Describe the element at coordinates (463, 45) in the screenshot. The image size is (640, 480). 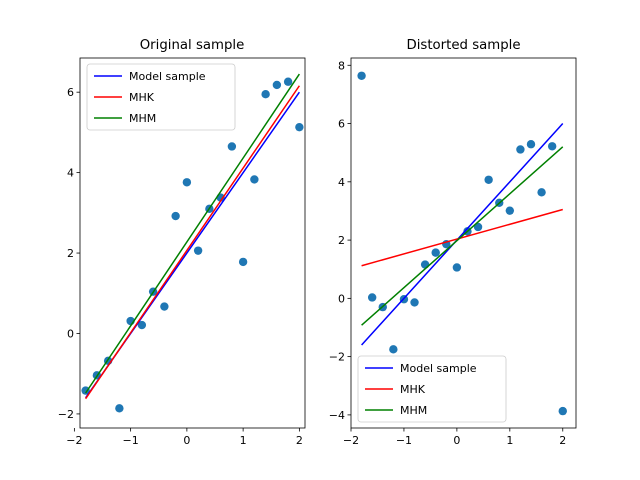
I see `chart-title: Distorted sample` at that location.